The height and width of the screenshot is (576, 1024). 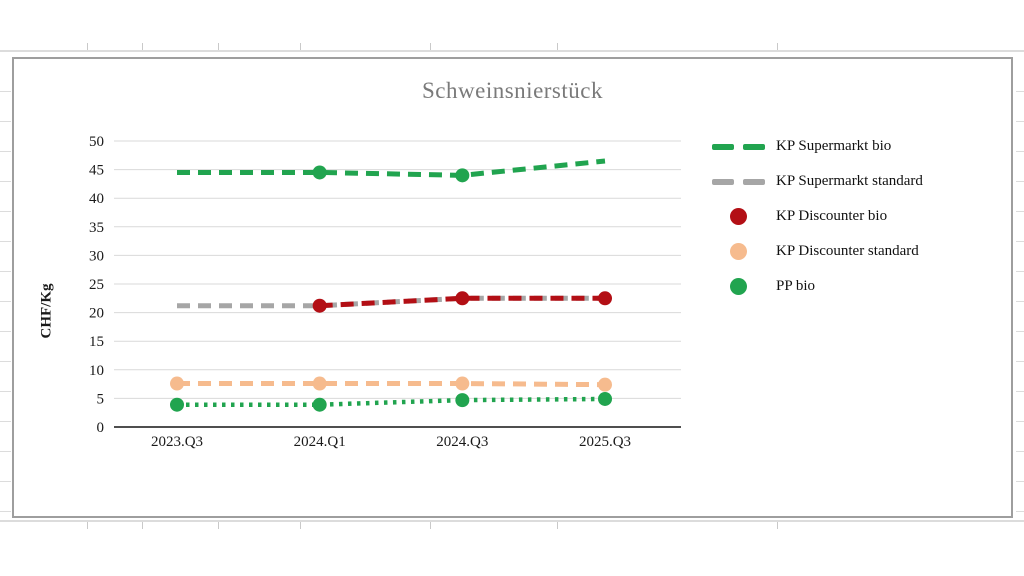 I want to click on legend-item-kp-discounter-bio: KP Discounter bio, so click(x=816, y=216).